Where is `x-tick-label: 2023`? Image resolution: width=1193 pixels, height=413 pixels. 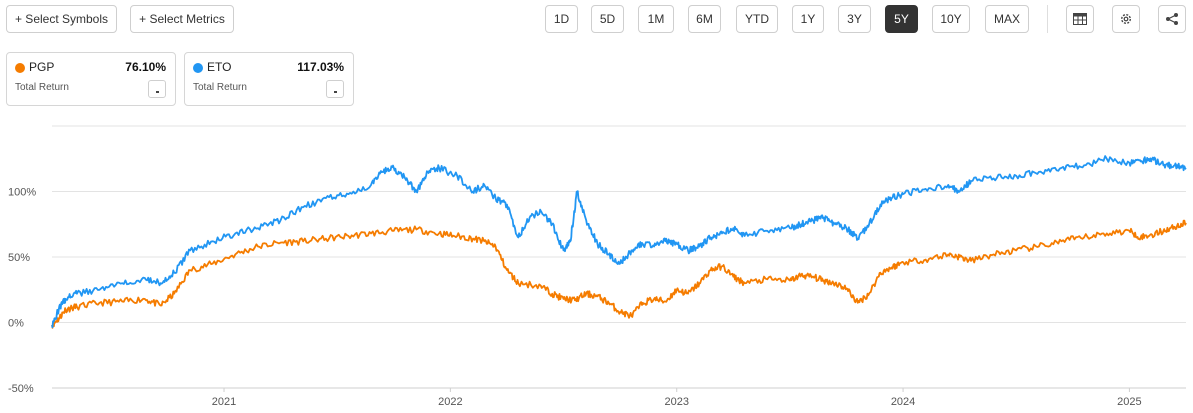
x-tick-label: 2023 is located at coordinates (676, 402).